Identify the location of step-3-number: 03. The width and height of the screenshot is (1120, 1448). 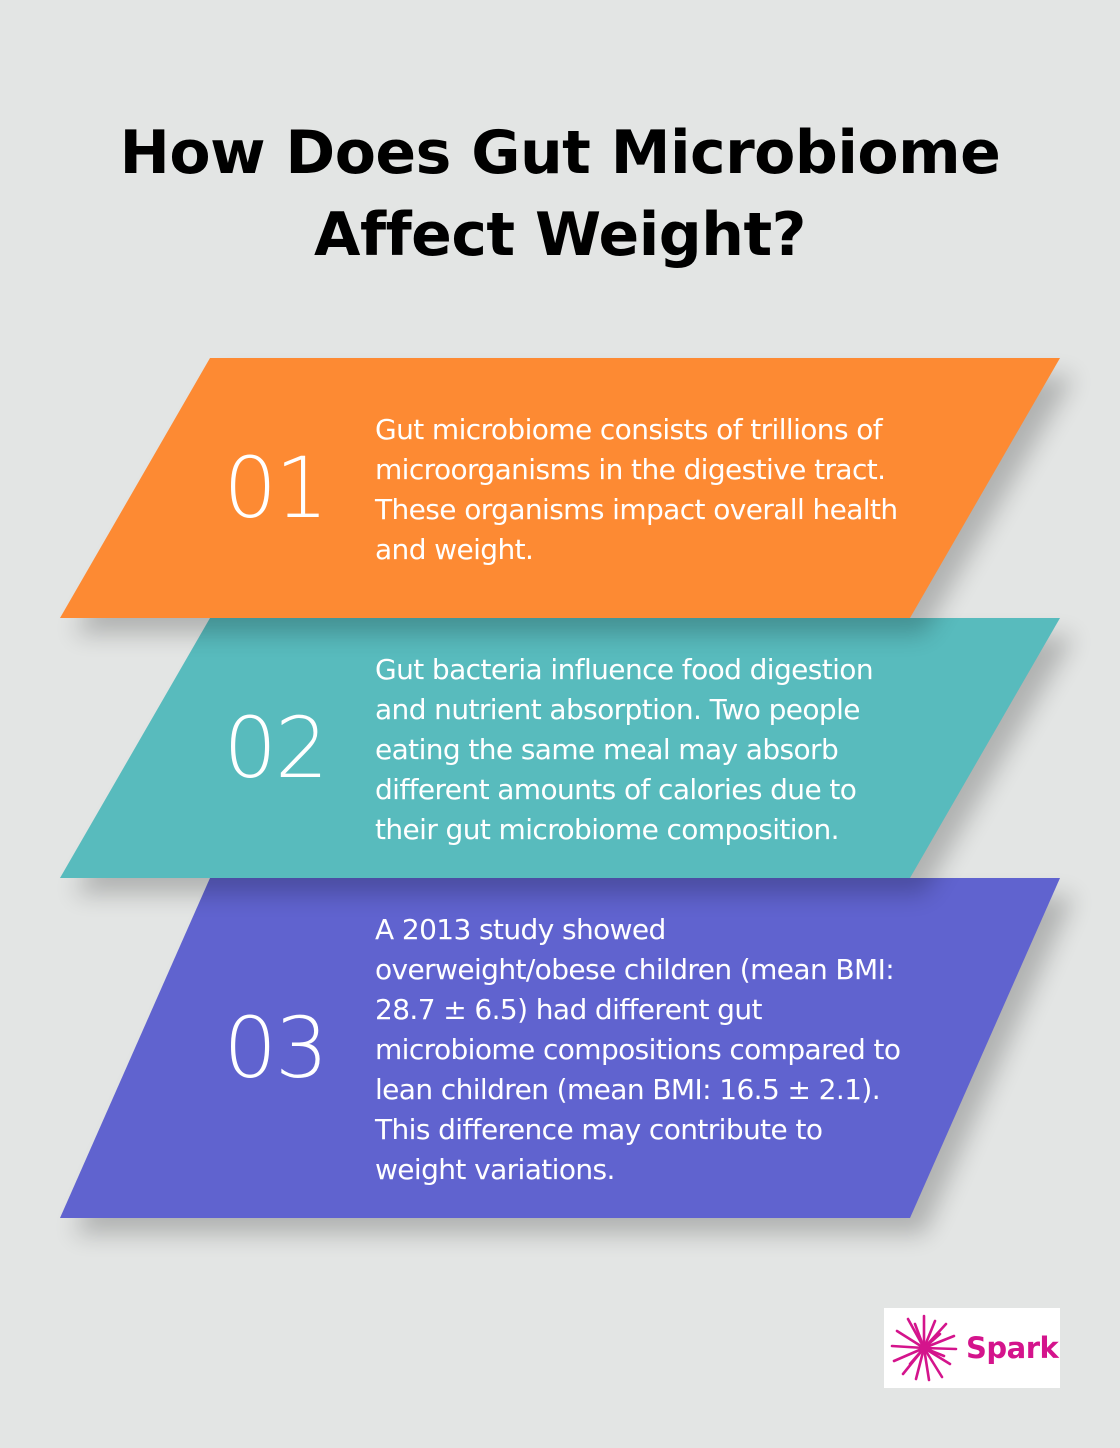
(276, 1048).